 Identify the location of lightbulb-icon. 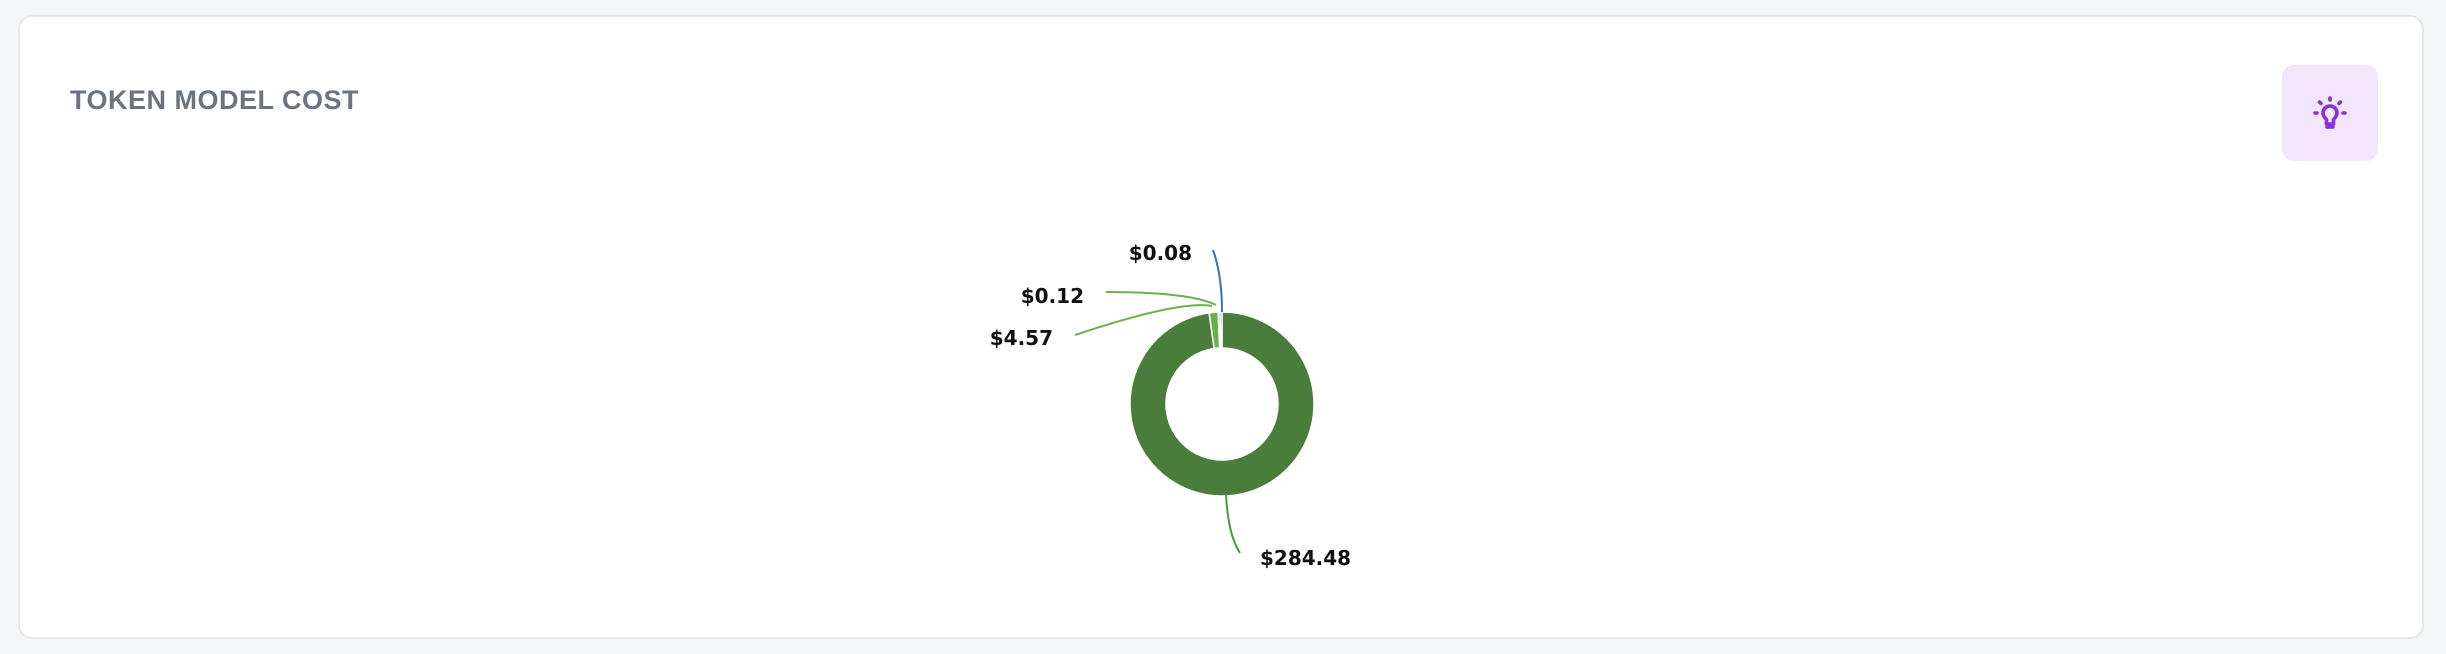
(2330, 112).